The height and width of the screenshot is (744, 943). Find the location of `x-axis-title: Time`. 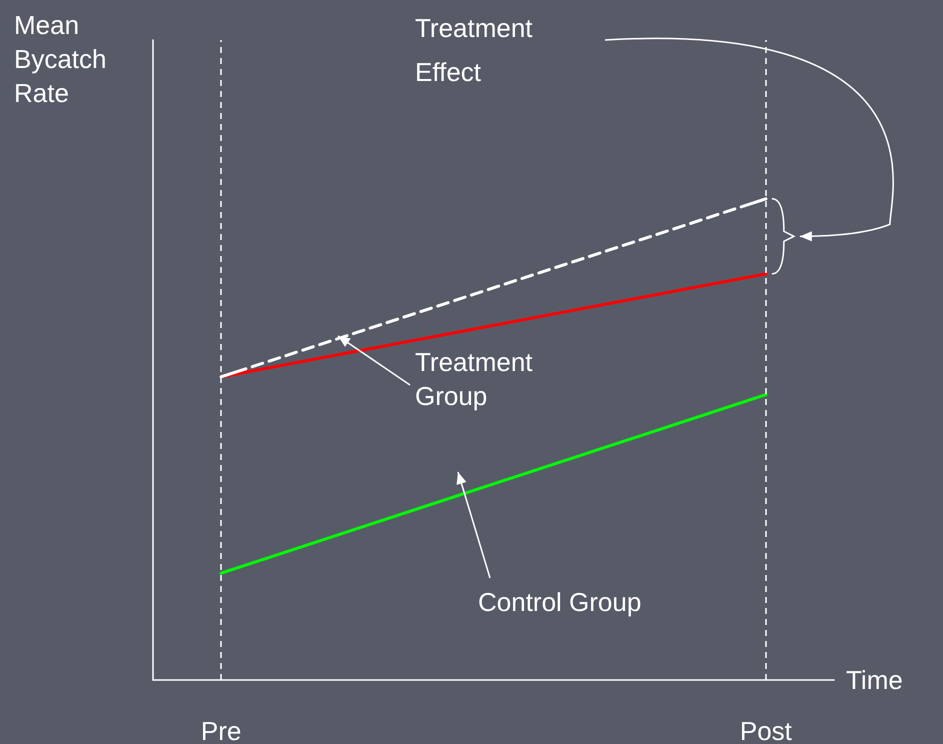

x-axis-title: Time is located at coordinates (874, 680).